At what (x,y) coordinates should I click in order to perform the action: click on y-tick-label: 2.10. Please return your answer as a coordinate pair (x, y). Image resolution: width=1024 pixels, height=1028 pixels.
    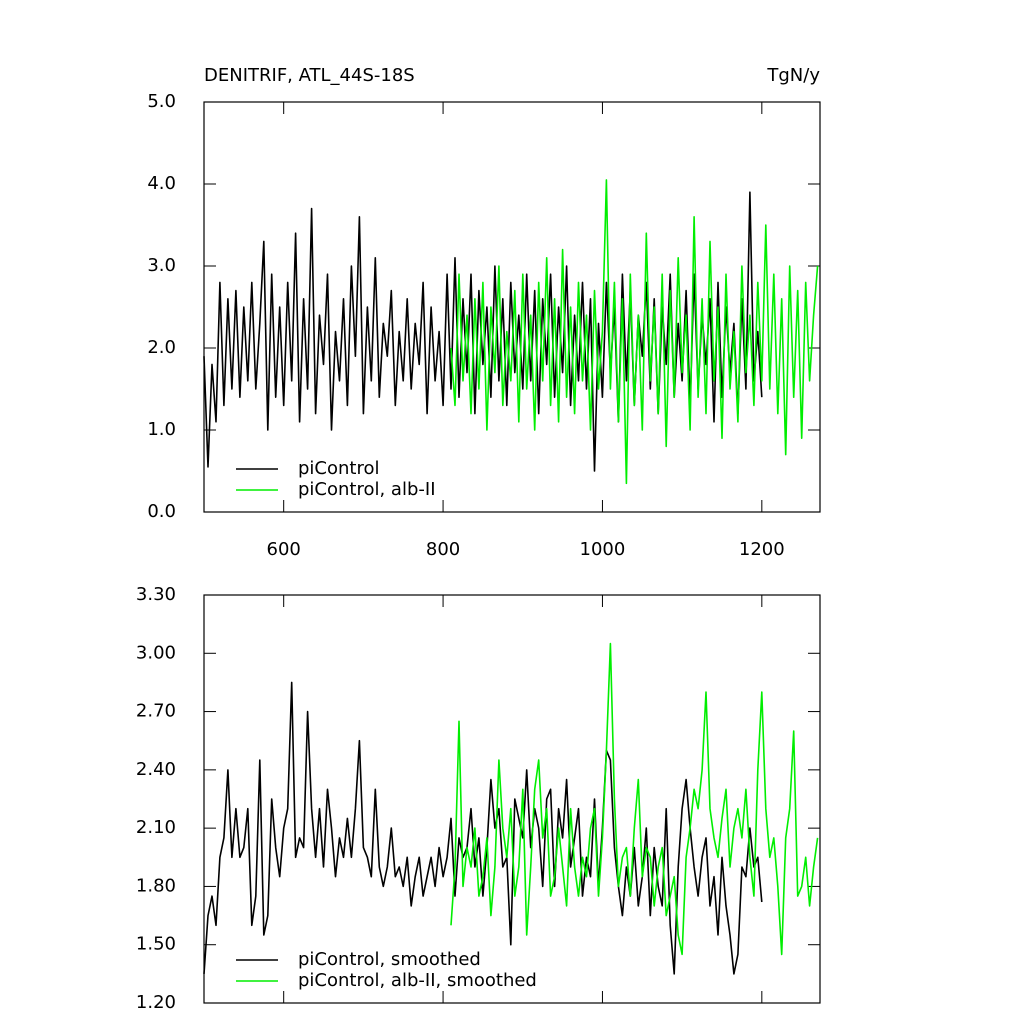
    Looking at the image, I should click on (156, 827).